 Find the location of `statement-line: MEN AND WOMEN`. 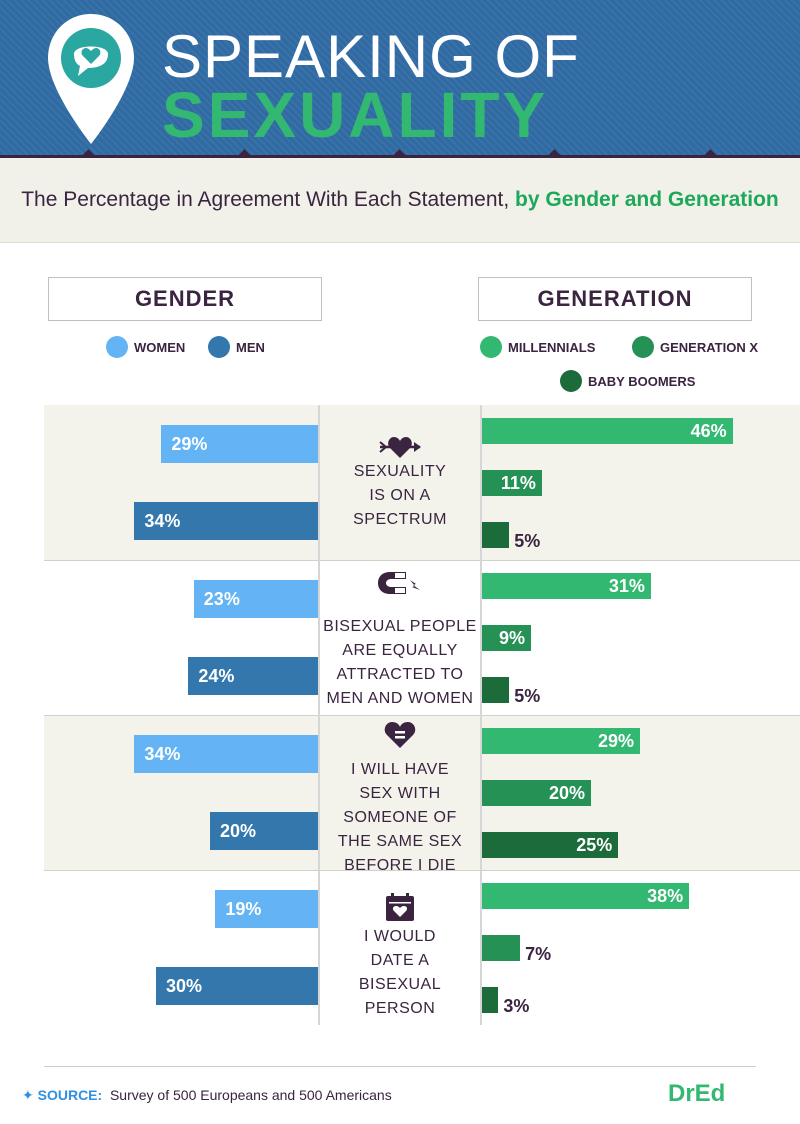

statement-line: MEN AND WOMEN is located at coordinates (400, 698).